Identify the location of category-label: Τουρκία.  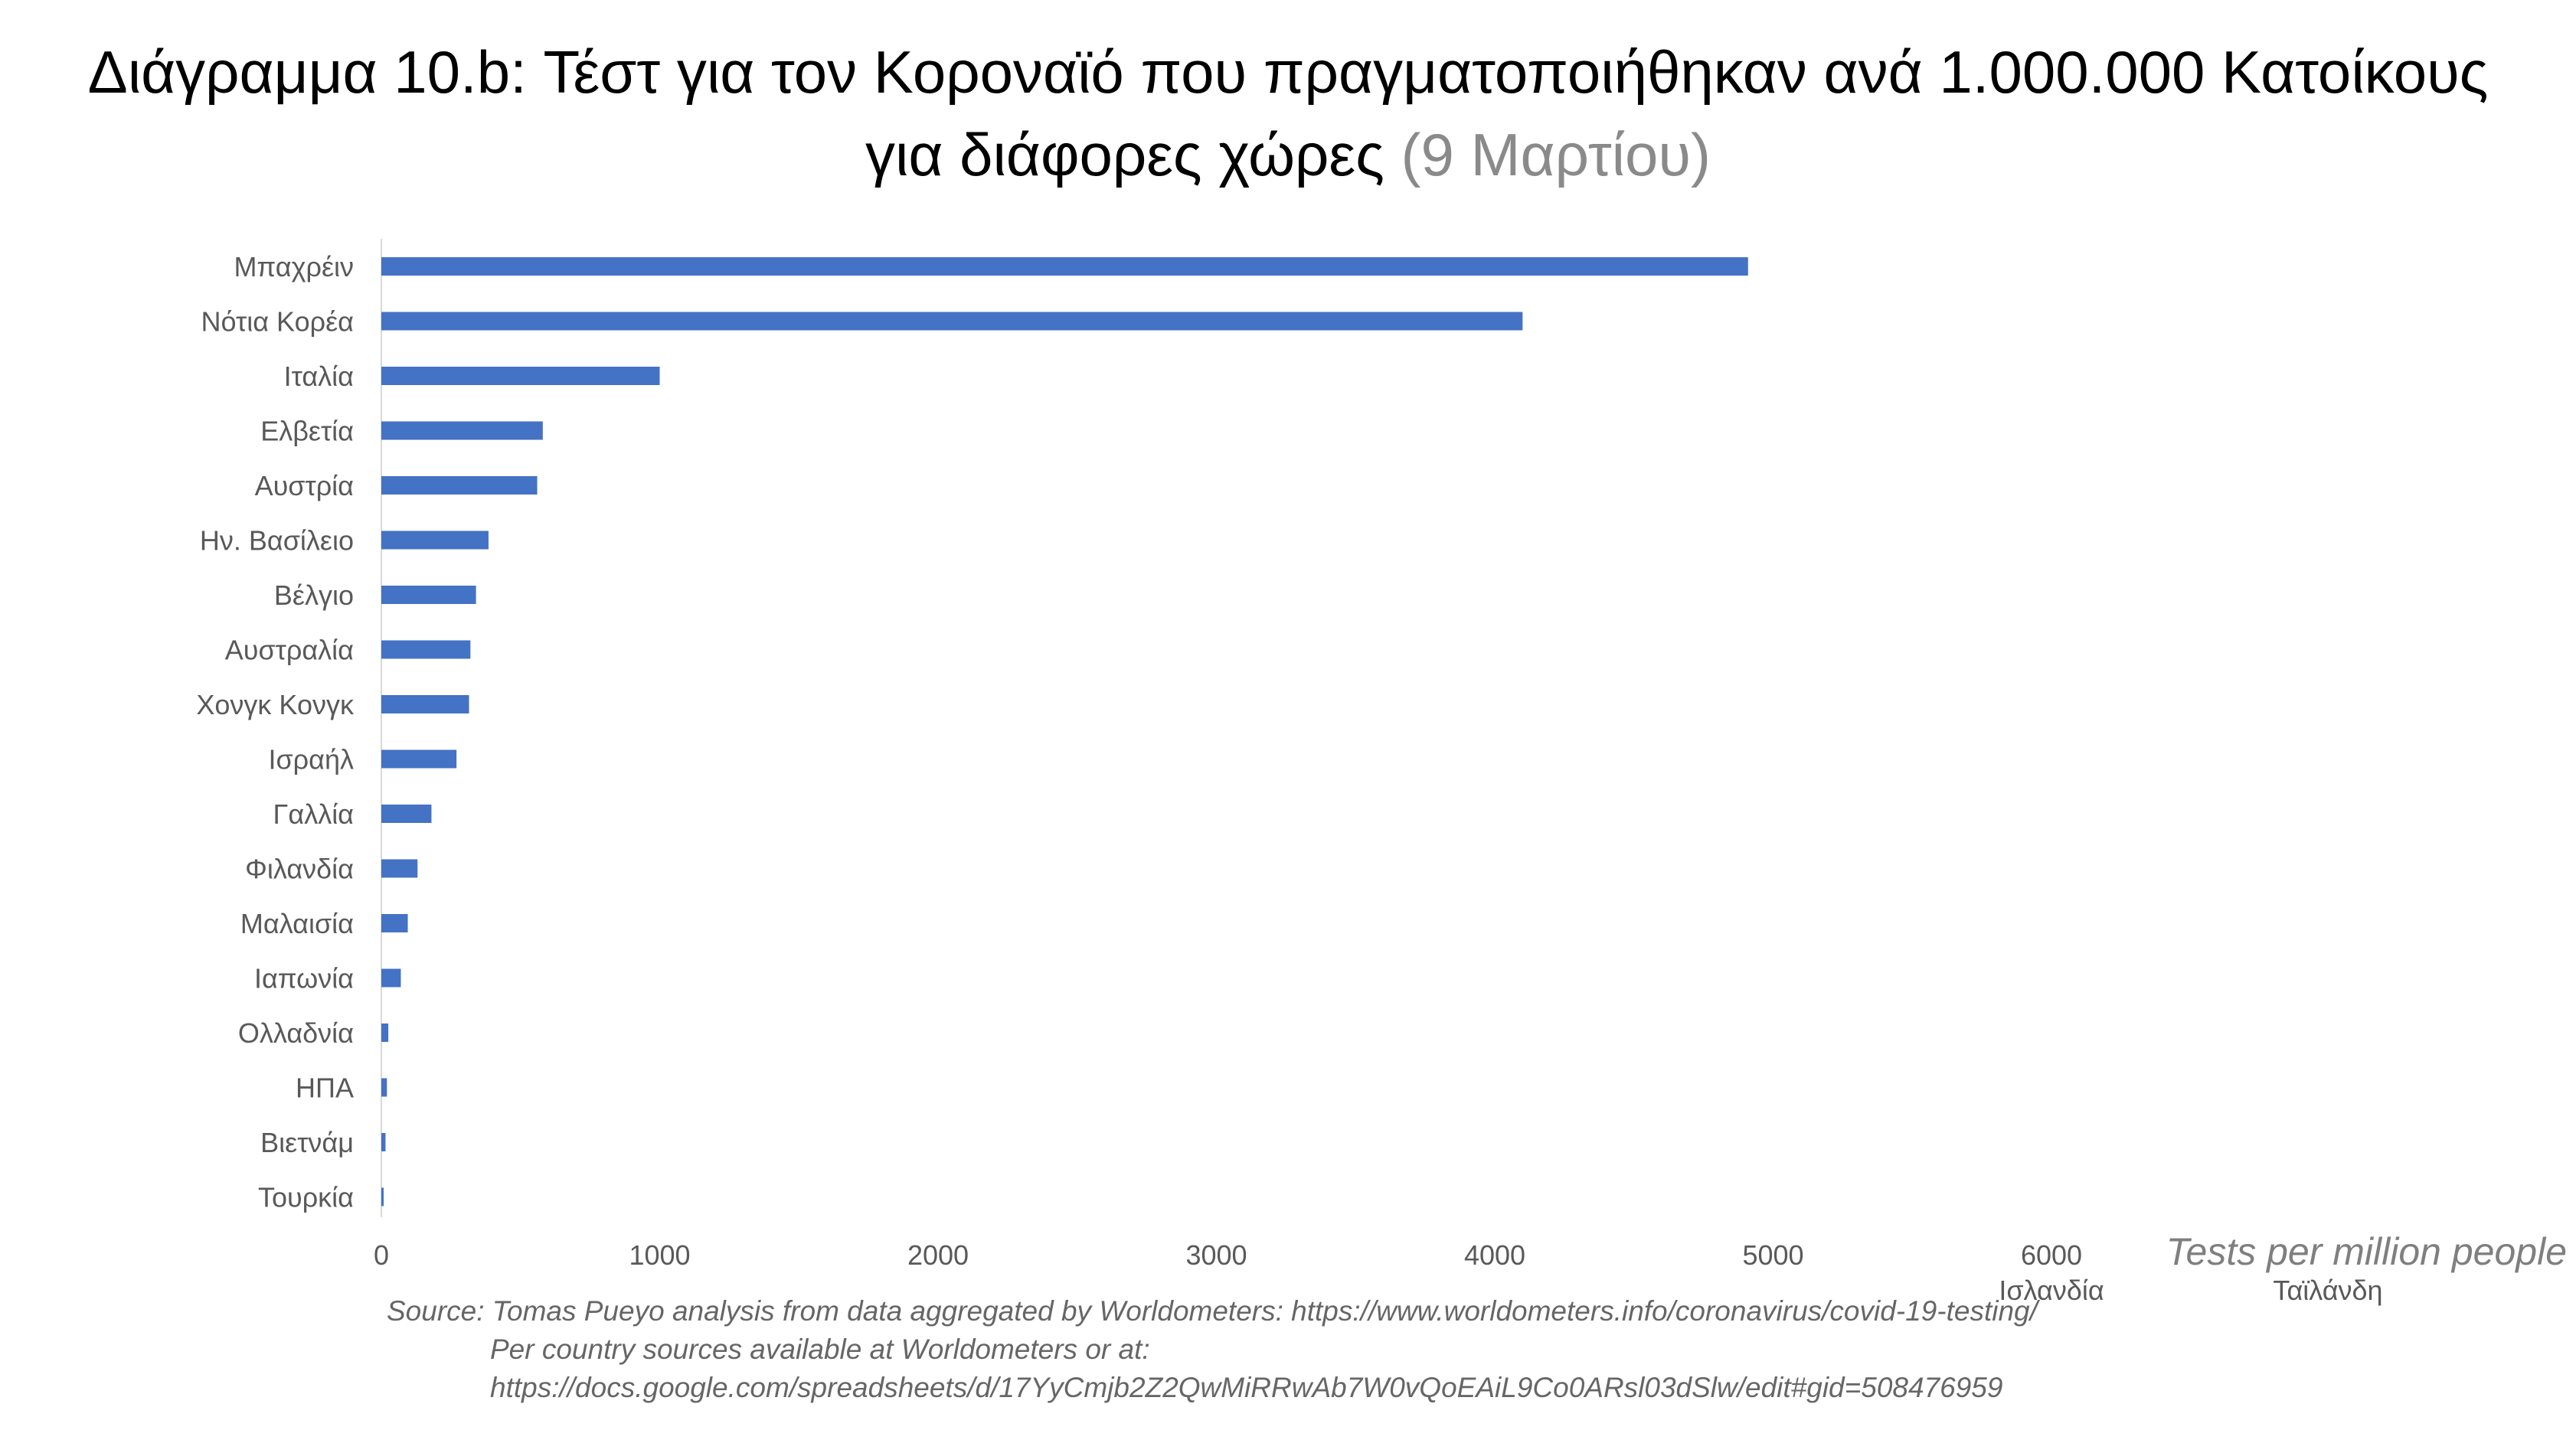
(306, 1197).